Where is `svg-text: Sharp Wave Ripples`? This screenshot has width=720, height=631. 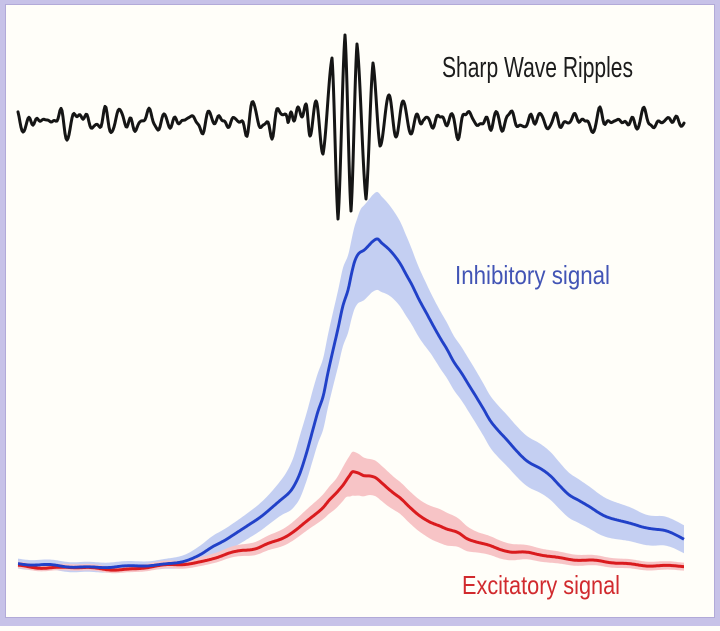 svg-text: Sharp Wave Ripples is located at coordinates (537, 68).